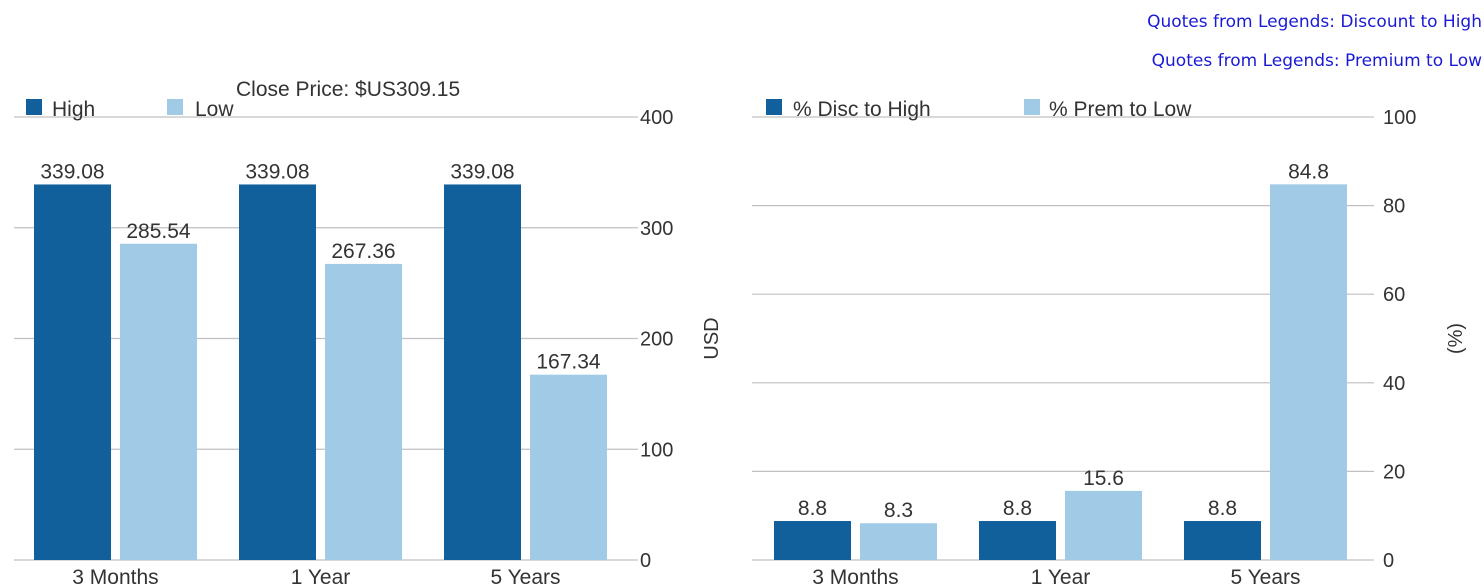 Image resolution: width=1484 pixels, height=587 pixels. Describe the element at coordinates (656, 340) in the screenshot. I see `y-tick-label: 200` at that location.